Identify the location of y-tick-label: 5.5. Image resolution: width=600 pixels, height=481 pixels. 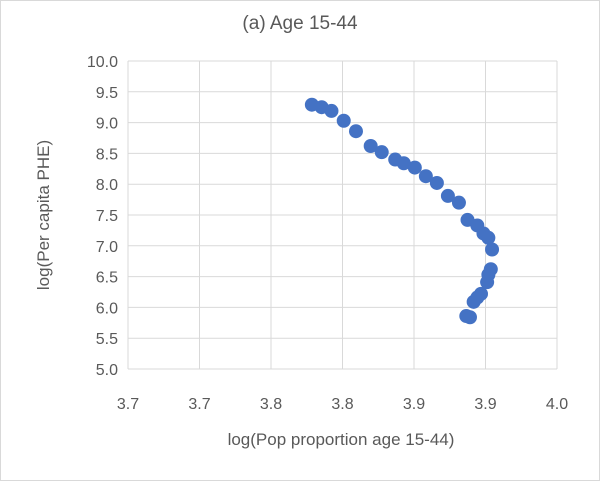
(107, 339).